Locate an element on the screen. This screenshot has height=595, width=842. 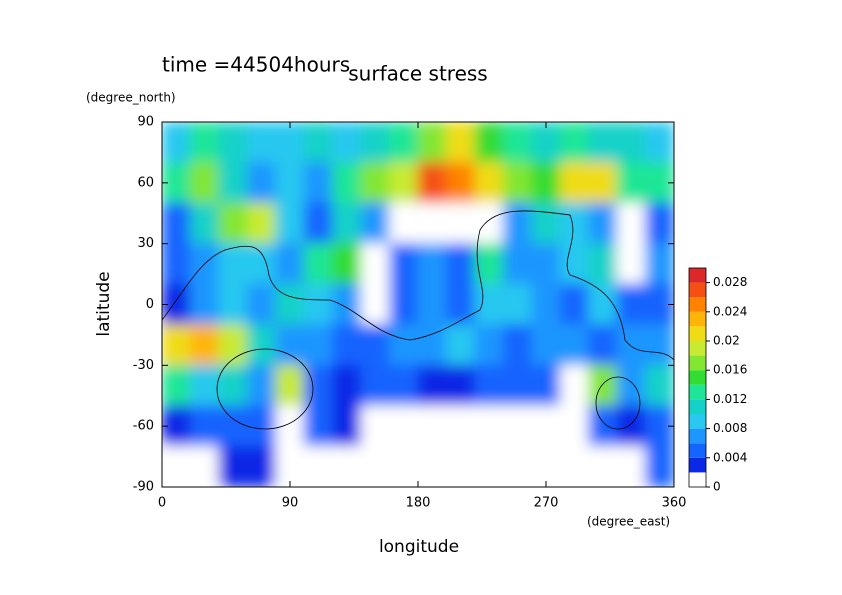
colorbar-tick-label: 0.008 is located at coordinates (730, 428).